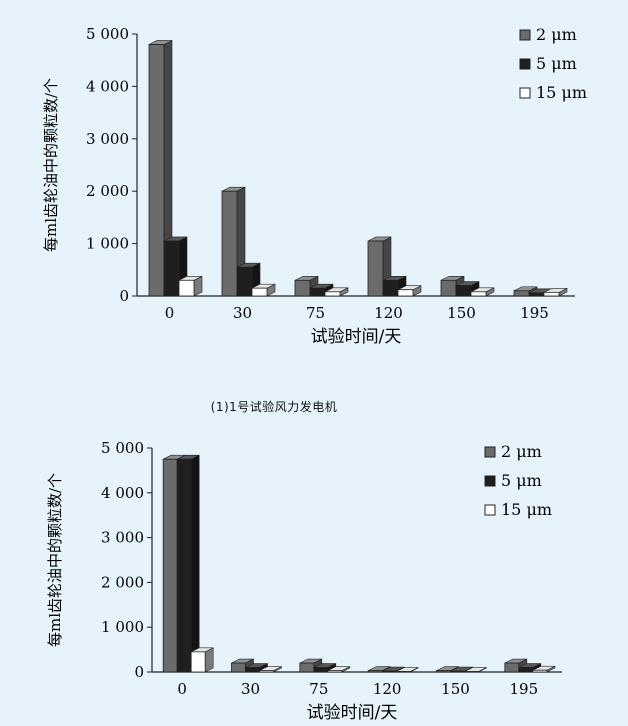 The image size is (628, 726). What do you see at coordinates (122, 493) in the screenshot?
I see `chart-2-y-tick-label: 4 000` at bounding box center [122, 493].